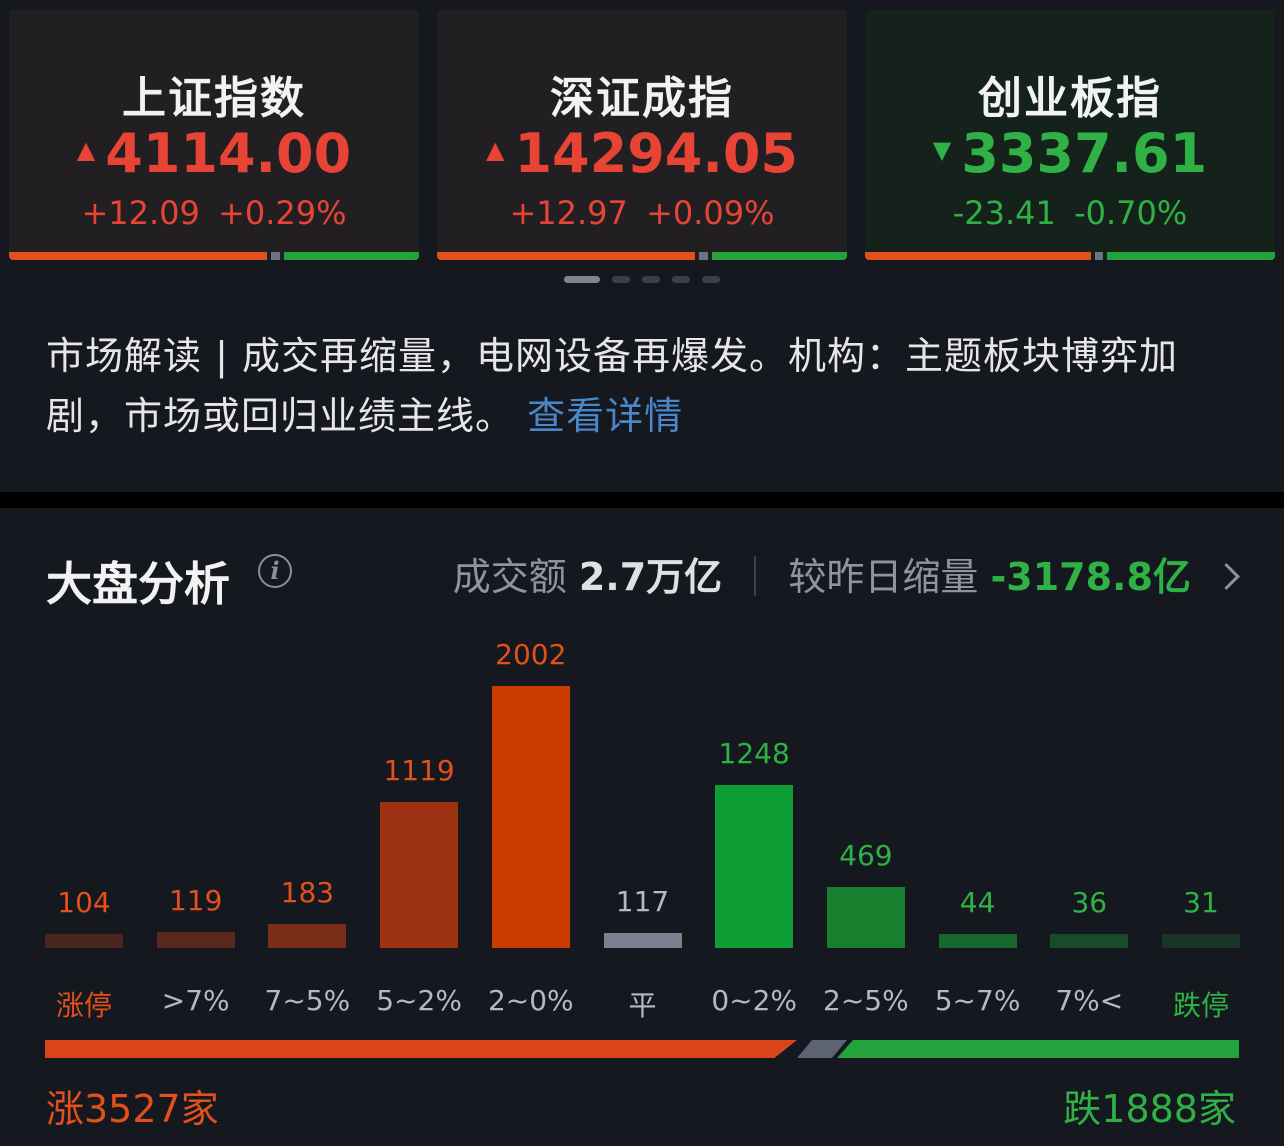 This screenshot has width=1284, height=1146. I want to click on index-value-row: ▲ 14294.05, so click(642, 153).